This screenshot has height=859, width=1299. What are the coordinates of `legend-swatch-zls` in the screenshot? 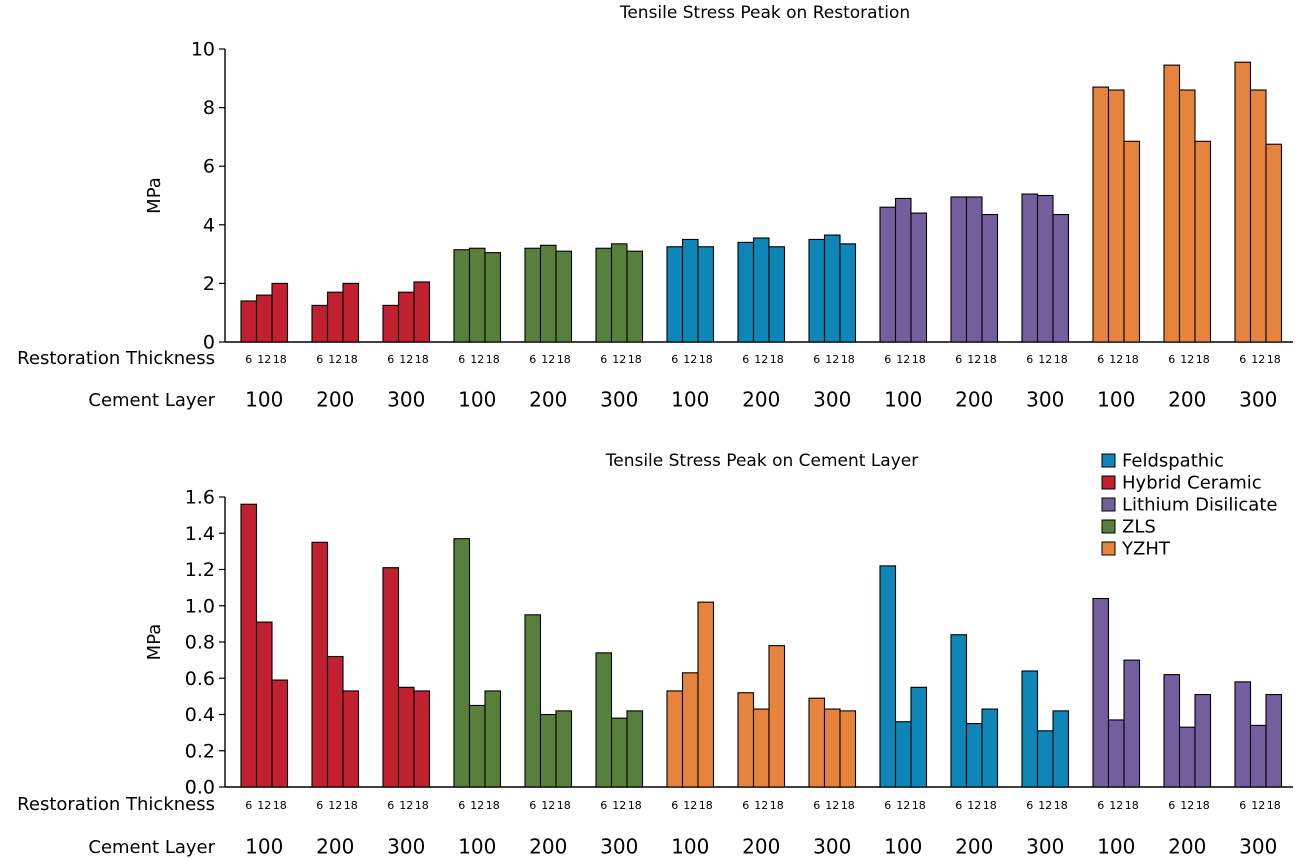 It's located at (1108, 526).